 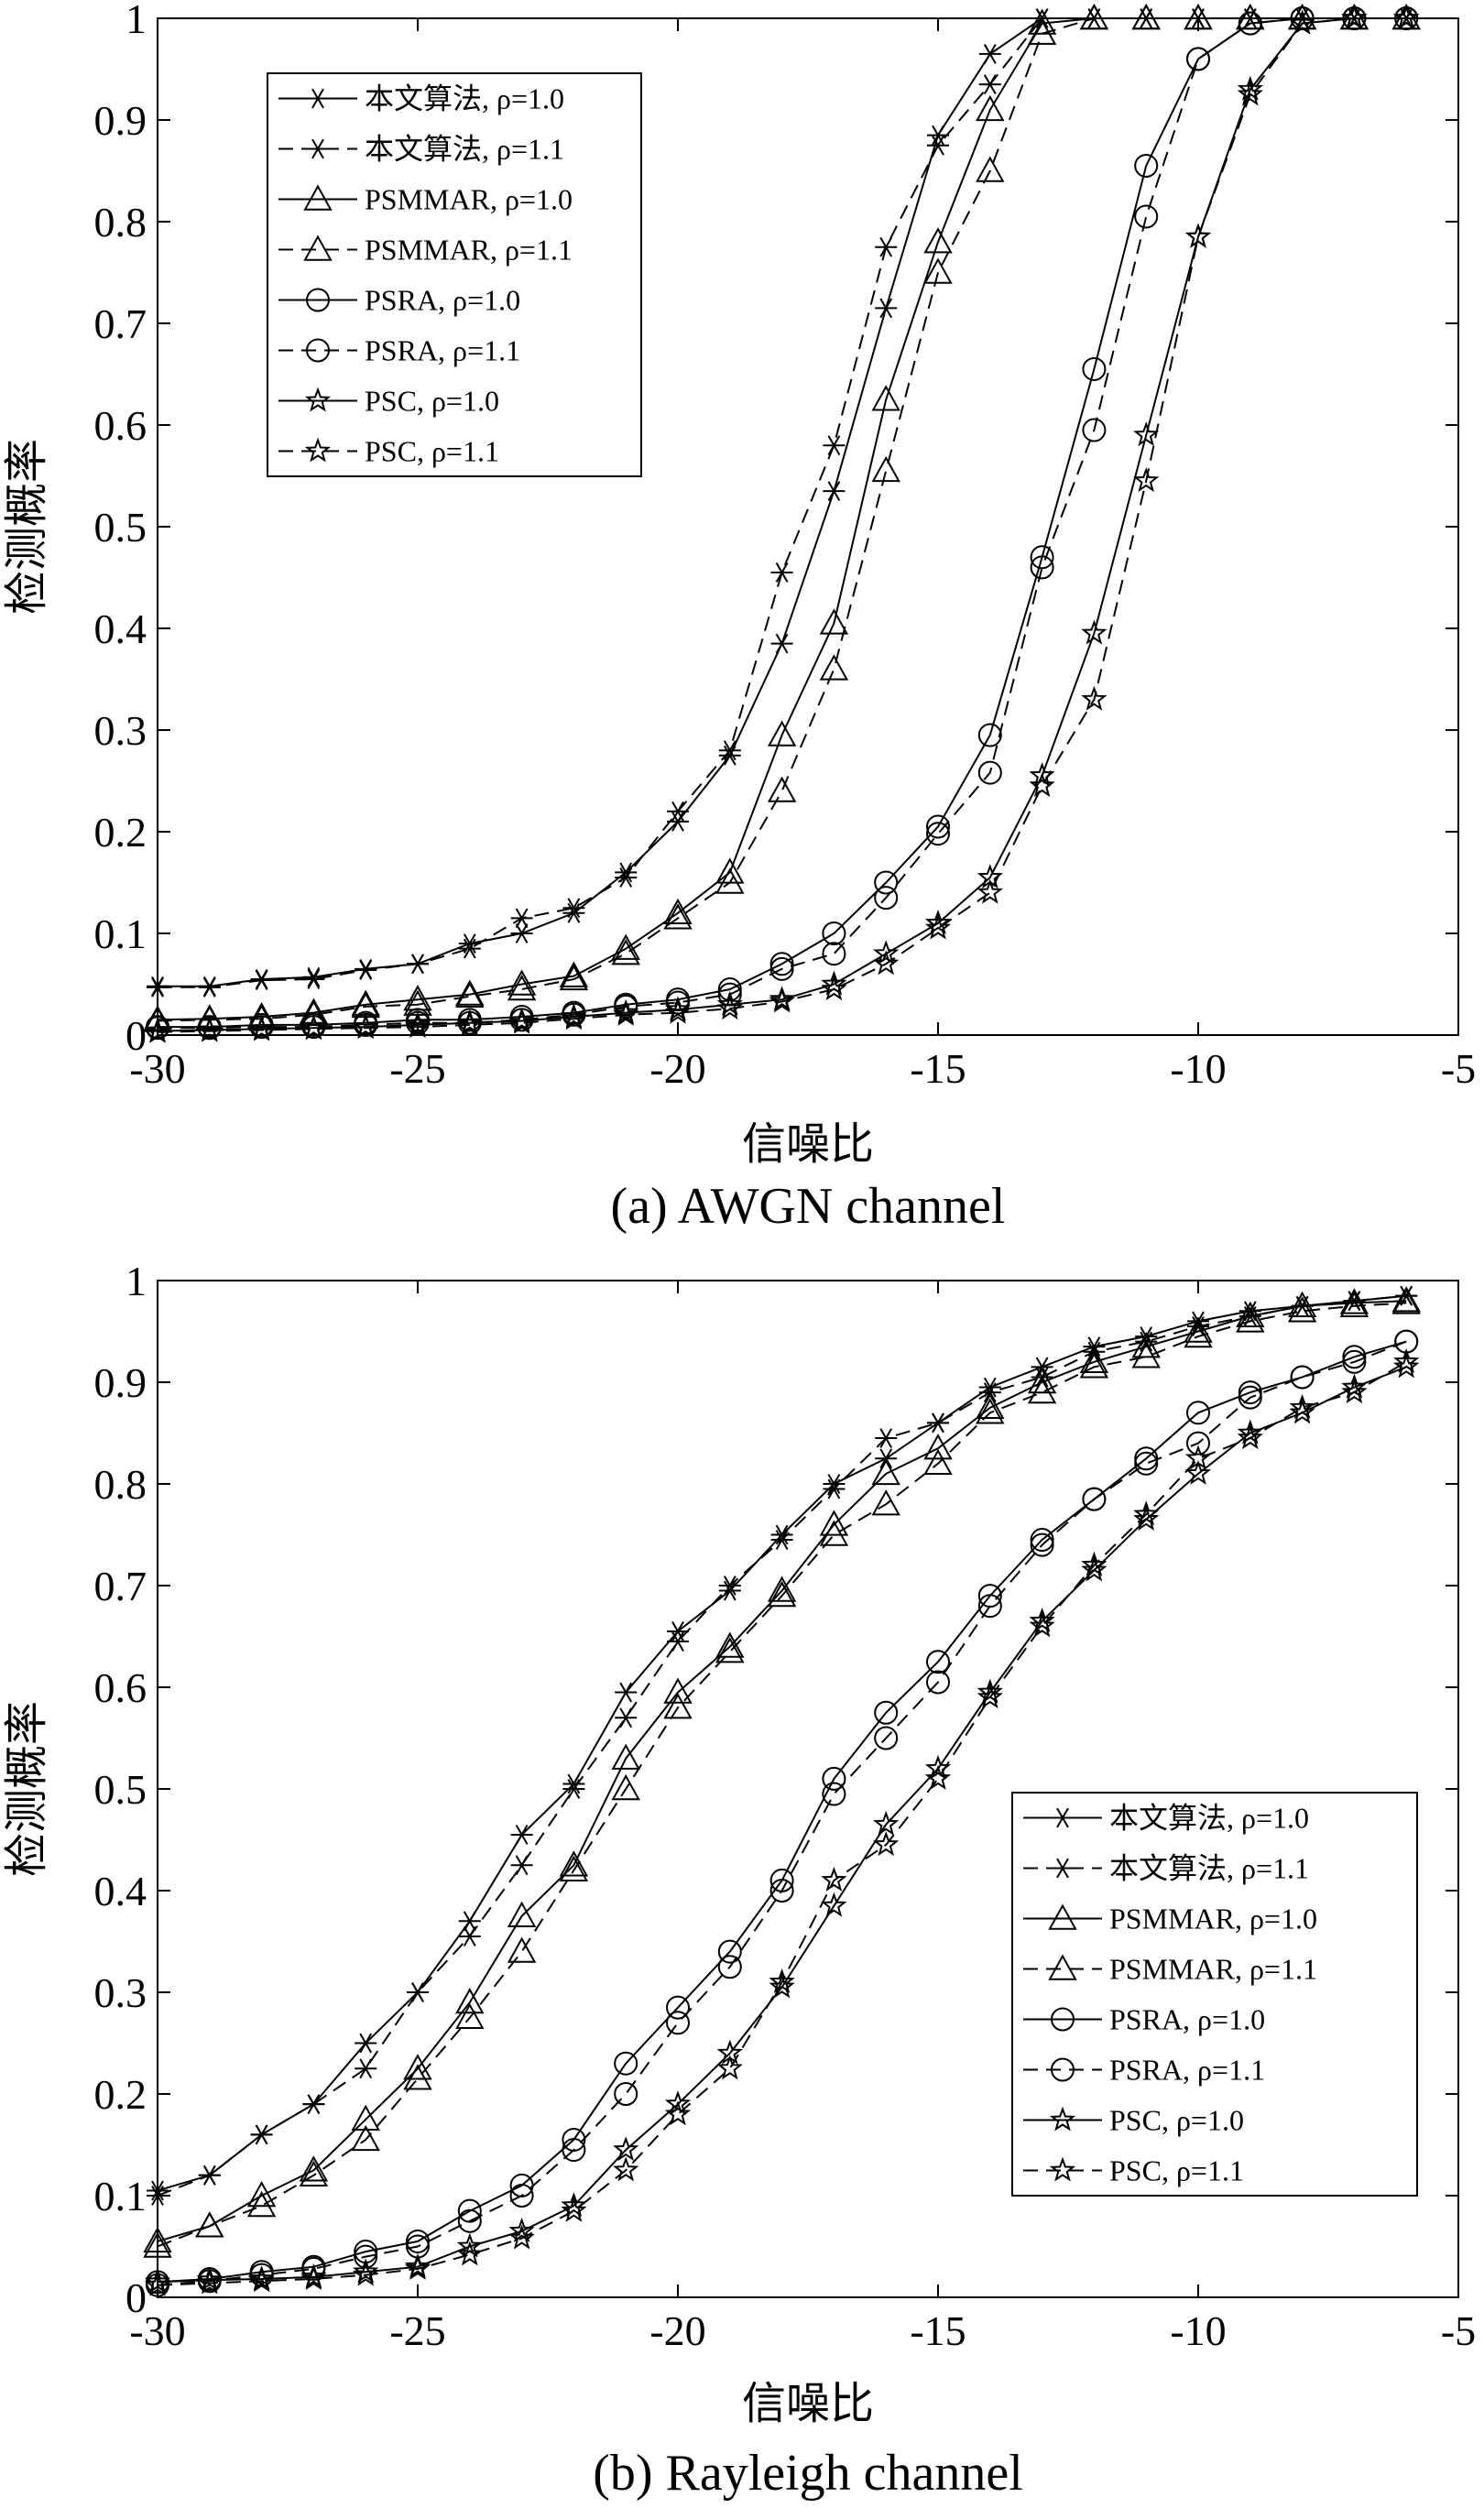 I want to click on y-tick-label: 0.7, so click(x=120, y=323).